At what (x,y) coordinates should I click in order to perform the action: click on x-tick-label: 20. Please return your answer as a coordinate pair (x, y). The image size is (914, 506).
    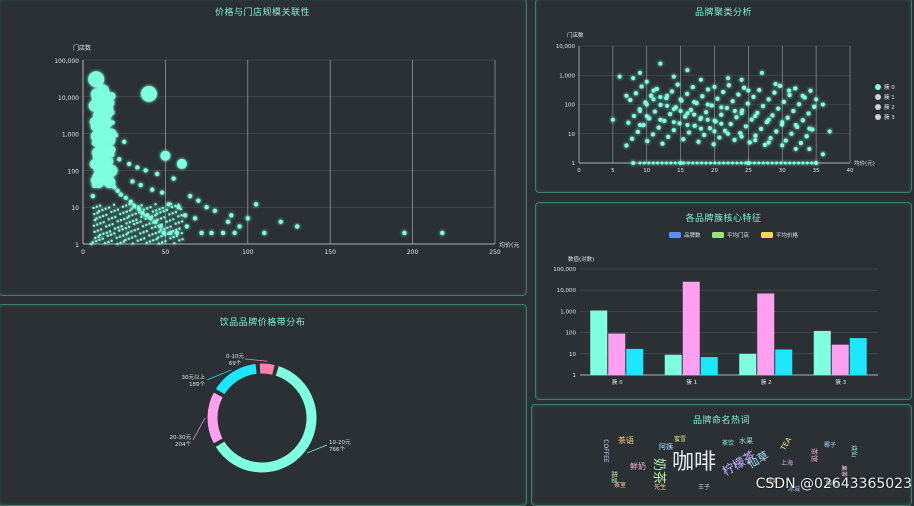
    Looking at the image, I should click on (714, 171).